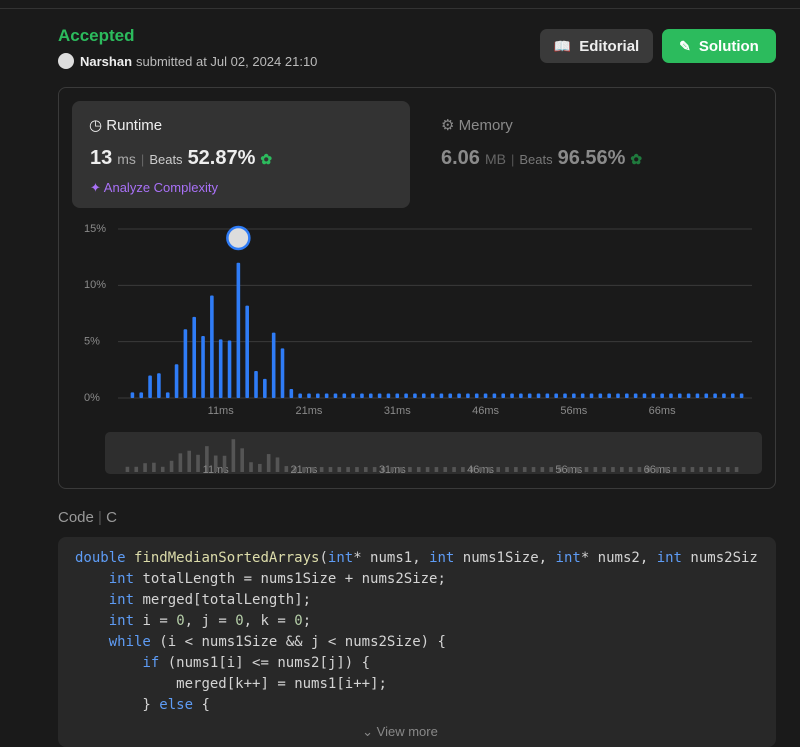 Image resolution: width=800 pixels, height=747 pixels. What do you see at coordinates (719, 46) in the screenshot?
I see `solution-button: ✎ Solution` at bounding box center [719, 46].